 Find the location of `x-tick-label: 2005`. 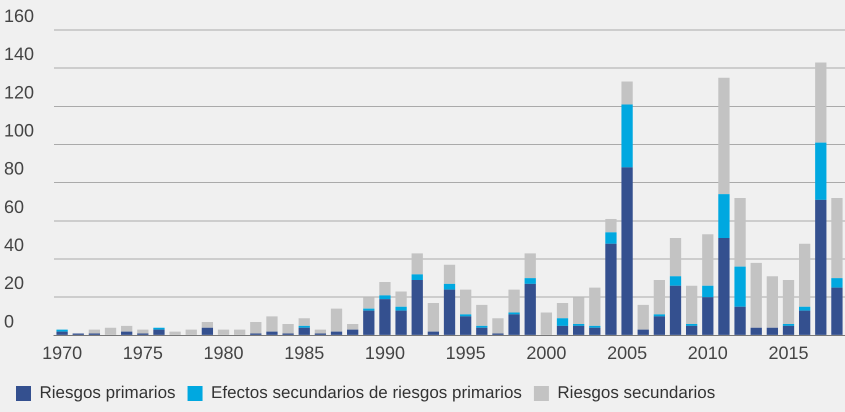

x-tick-label: 2005 is located at coordinates (627, 353).